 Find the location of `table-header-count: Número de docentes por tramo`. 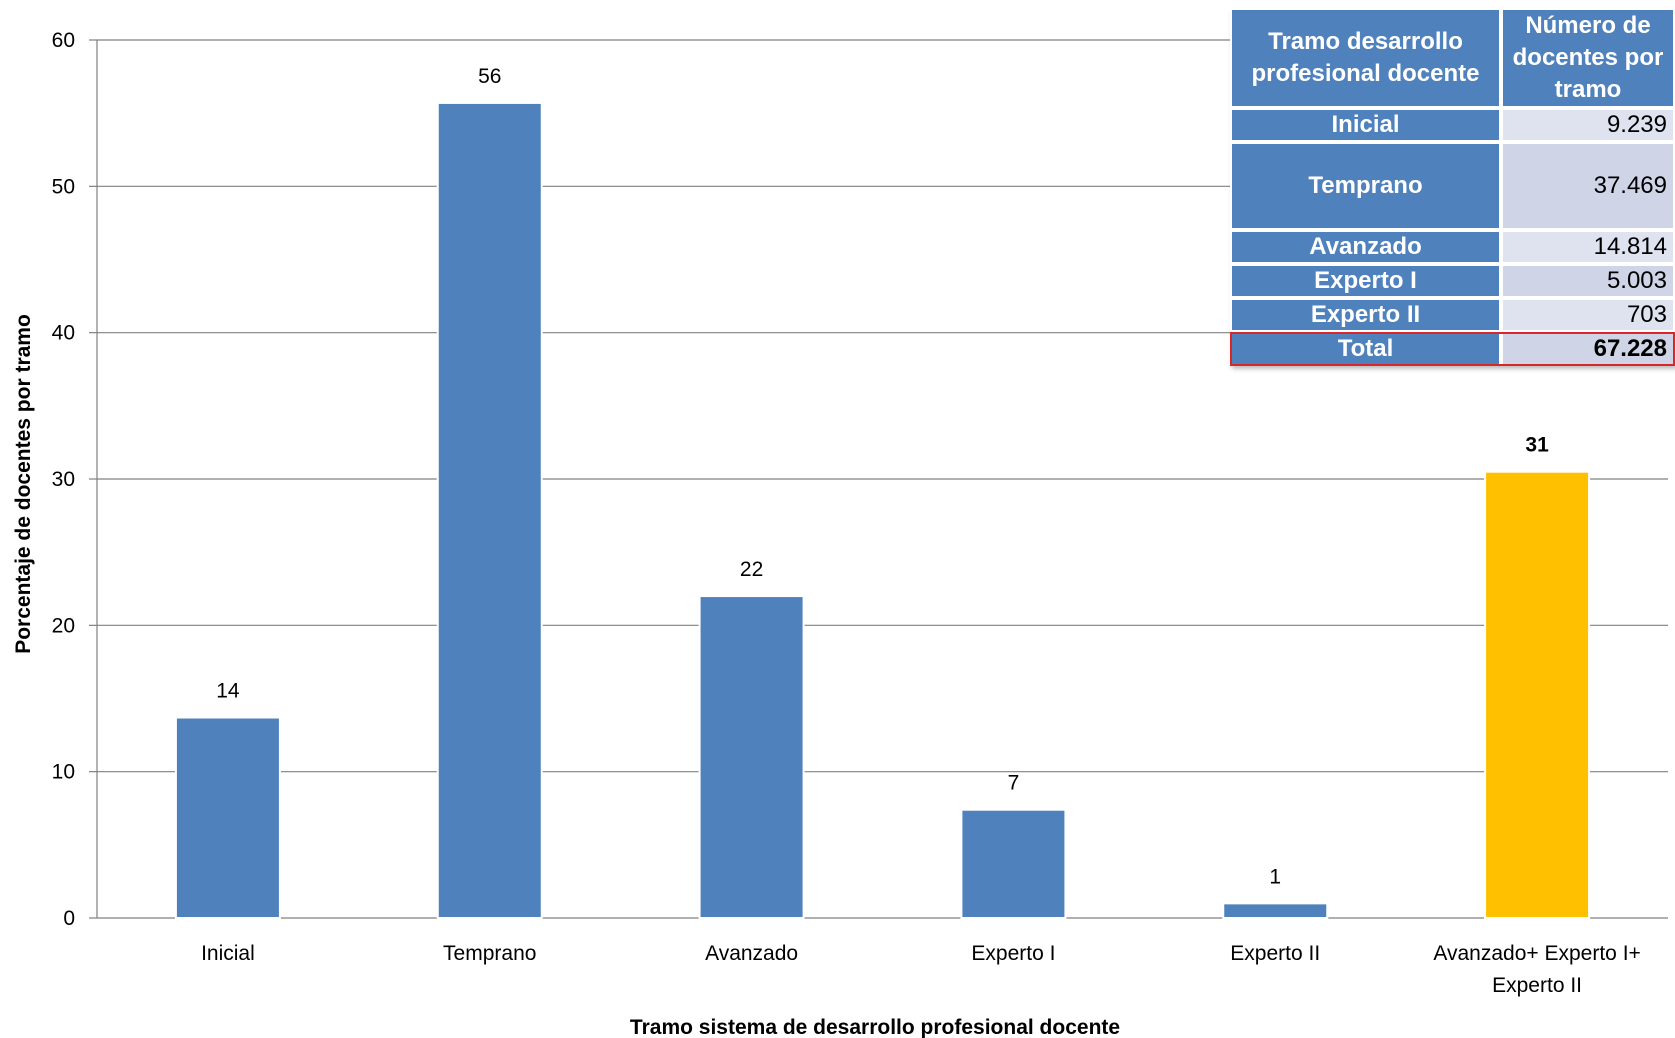

table-header-count: Número de docentes por tramo is located at coordinates (1588, 58).